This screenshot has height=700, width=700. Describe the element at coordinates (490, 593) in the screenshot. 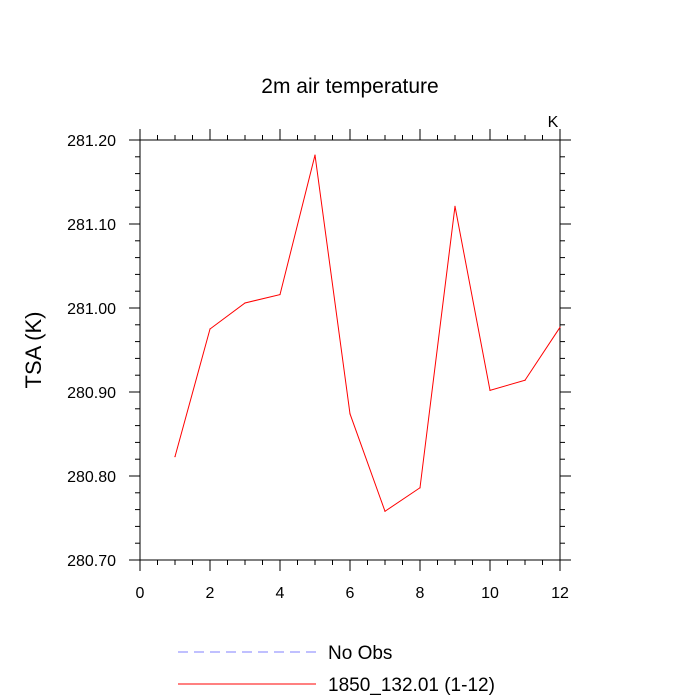

I see `x-tick-label: 10` at that location.